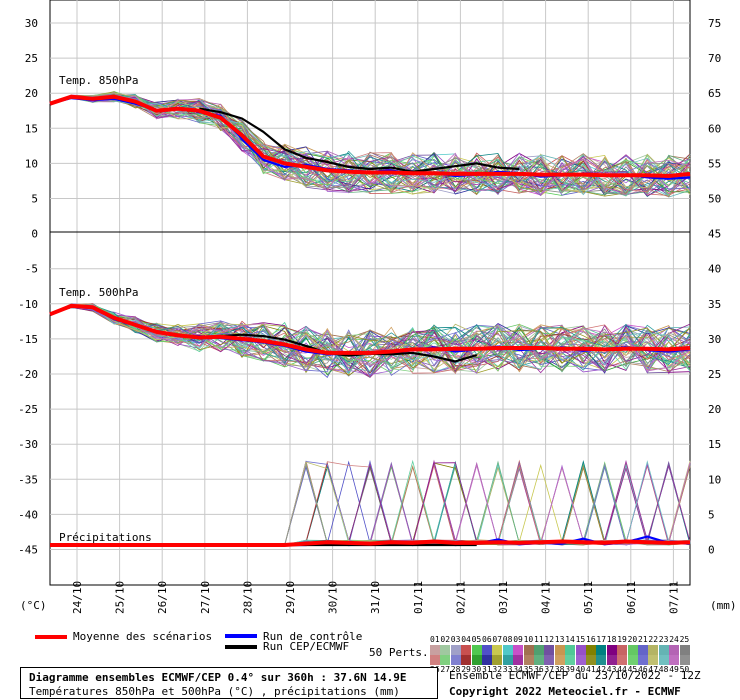 Image resolution: width=740 pixels, height=700 pixels. Describe the element at coordinates (34, 199) in the screenshot. I see `left-tick-label: 5` at that location.